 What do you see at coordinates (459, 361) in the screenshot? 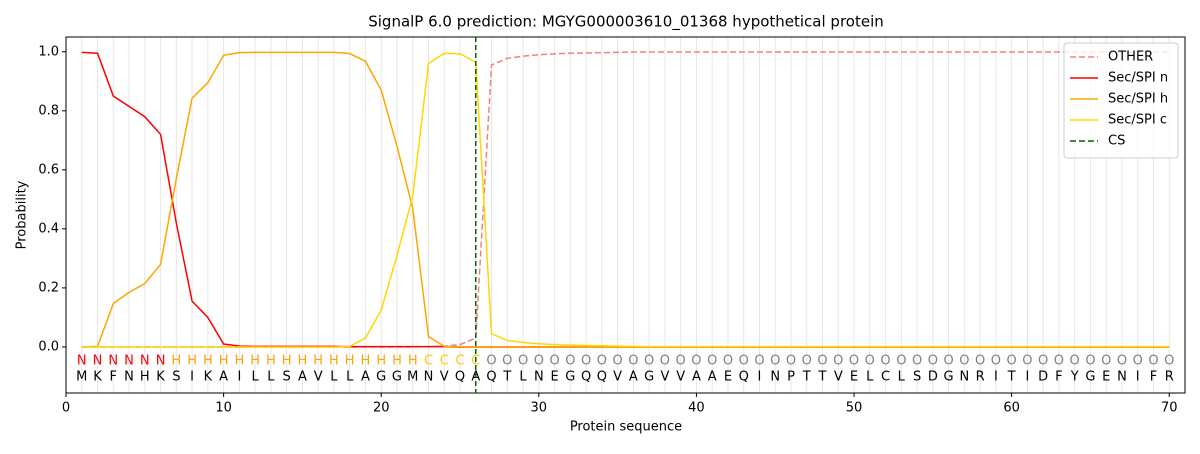
I see `region-label: C` at bounding box center [459, 361].